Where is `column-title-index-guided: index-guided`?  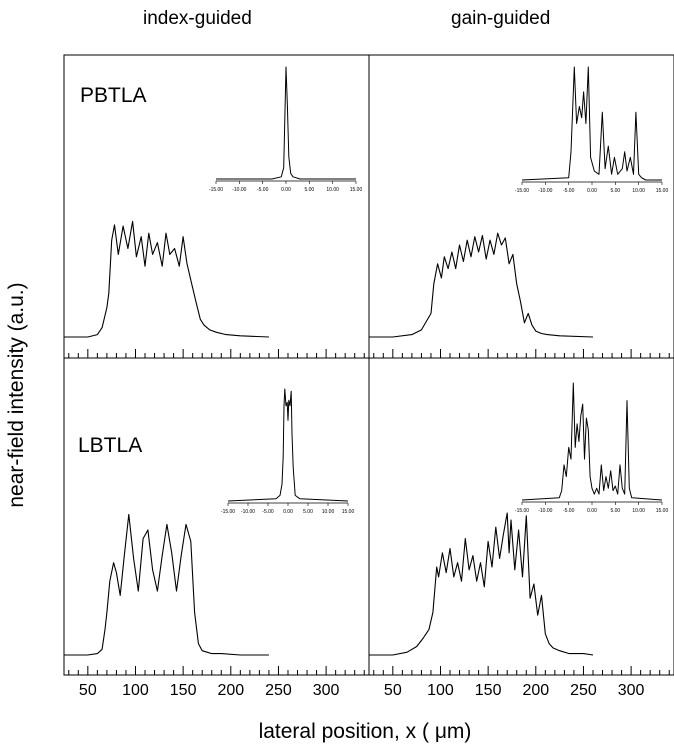
column-title-index-guided: index-guided is located at coordinates (197, 18).